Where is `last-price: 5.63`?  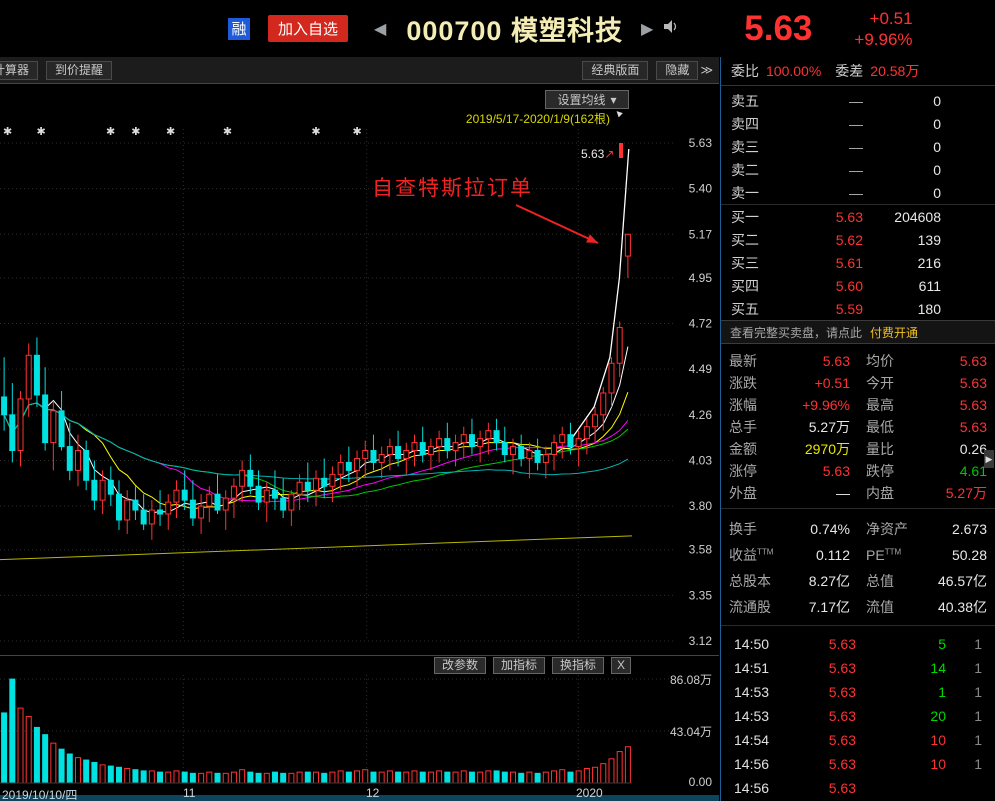 last-price: 5.63 is located at coordinates (778, 28).